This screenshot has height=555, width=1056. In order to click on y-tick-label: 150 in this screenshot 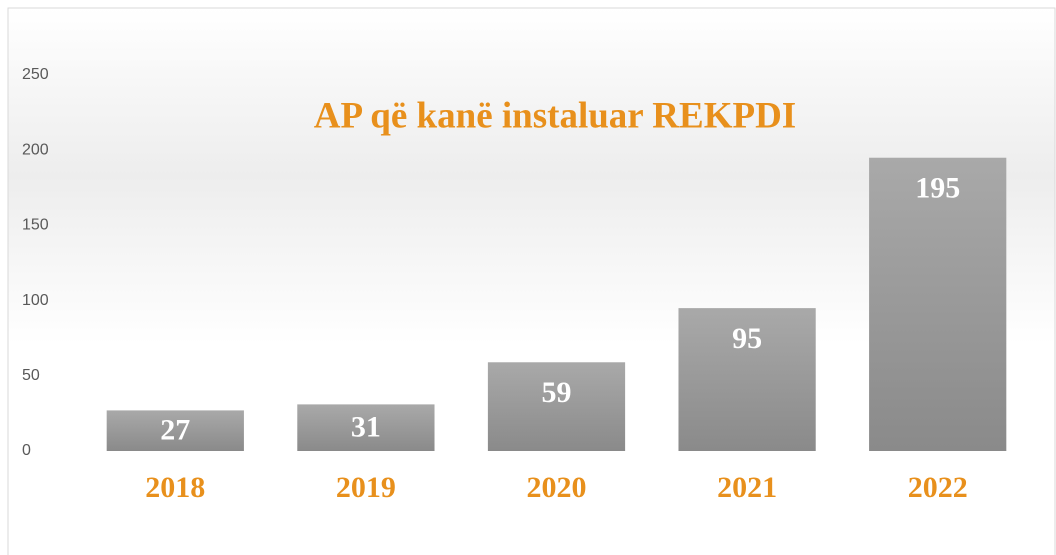, I will do `click(35, 225)`.